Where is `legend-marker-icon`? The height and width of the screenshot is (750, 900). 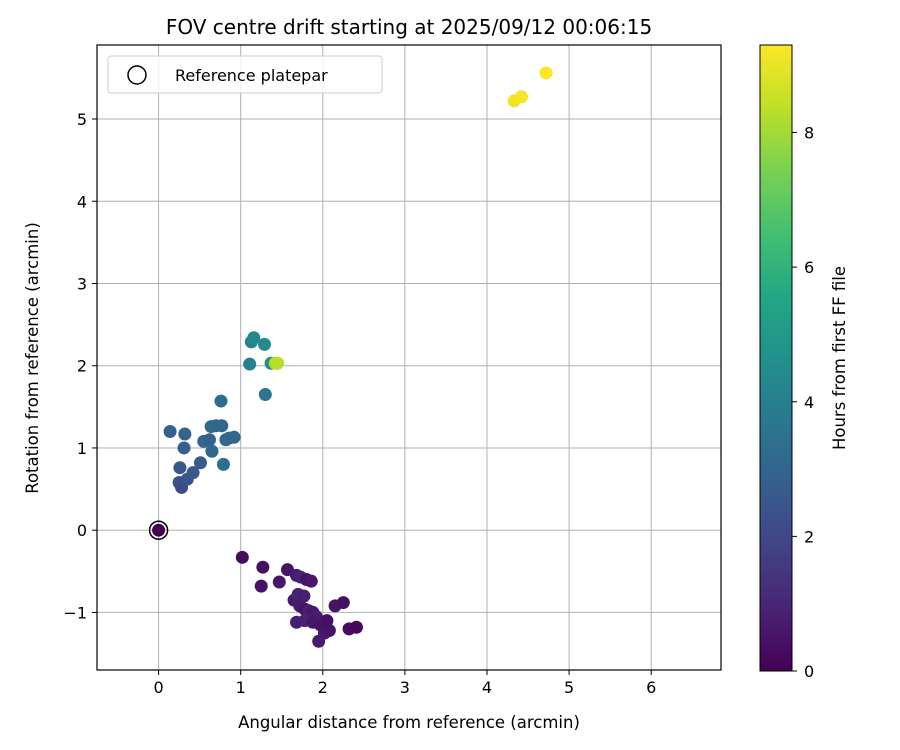
legend-marker-icon is located at coordinates (137, 75).